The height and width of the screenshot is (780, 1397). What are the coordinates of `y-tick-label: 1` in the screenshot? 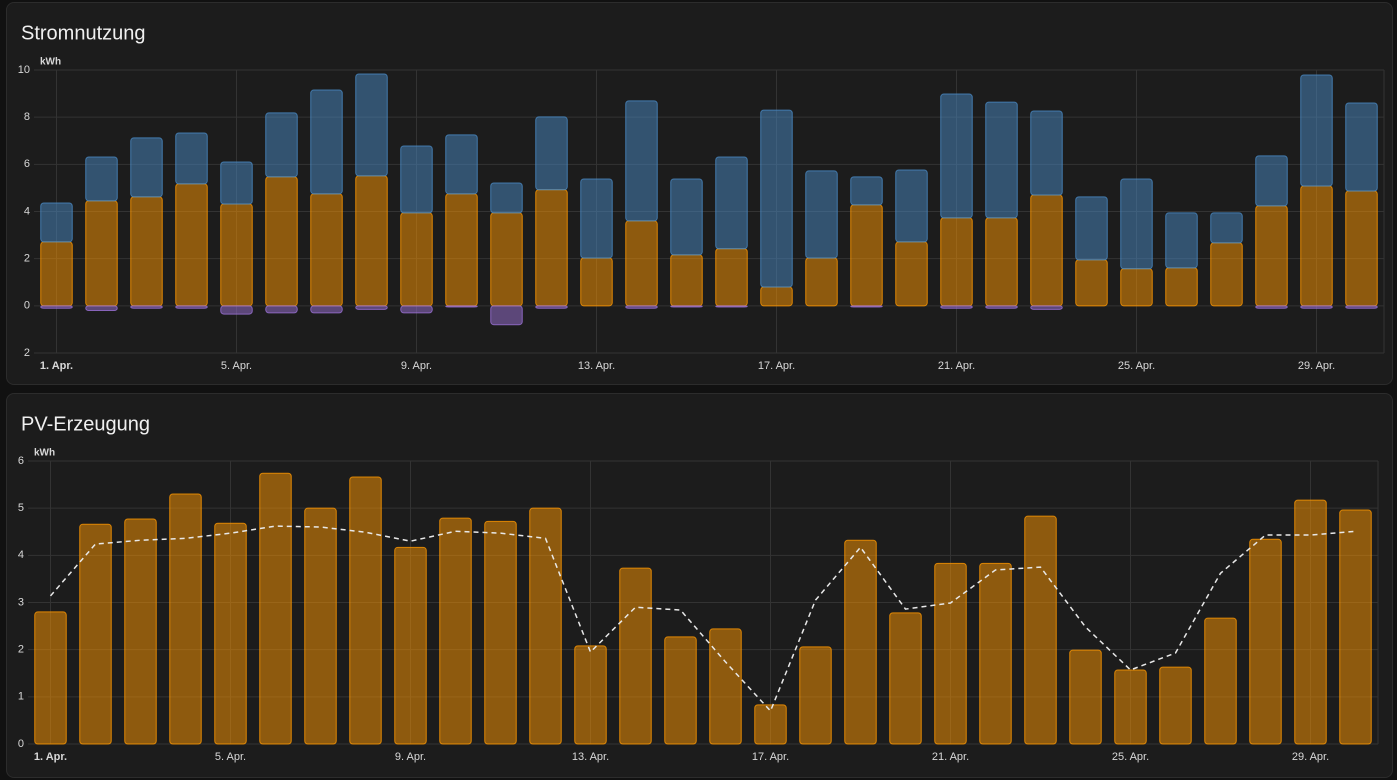 It's located at (21, 697).